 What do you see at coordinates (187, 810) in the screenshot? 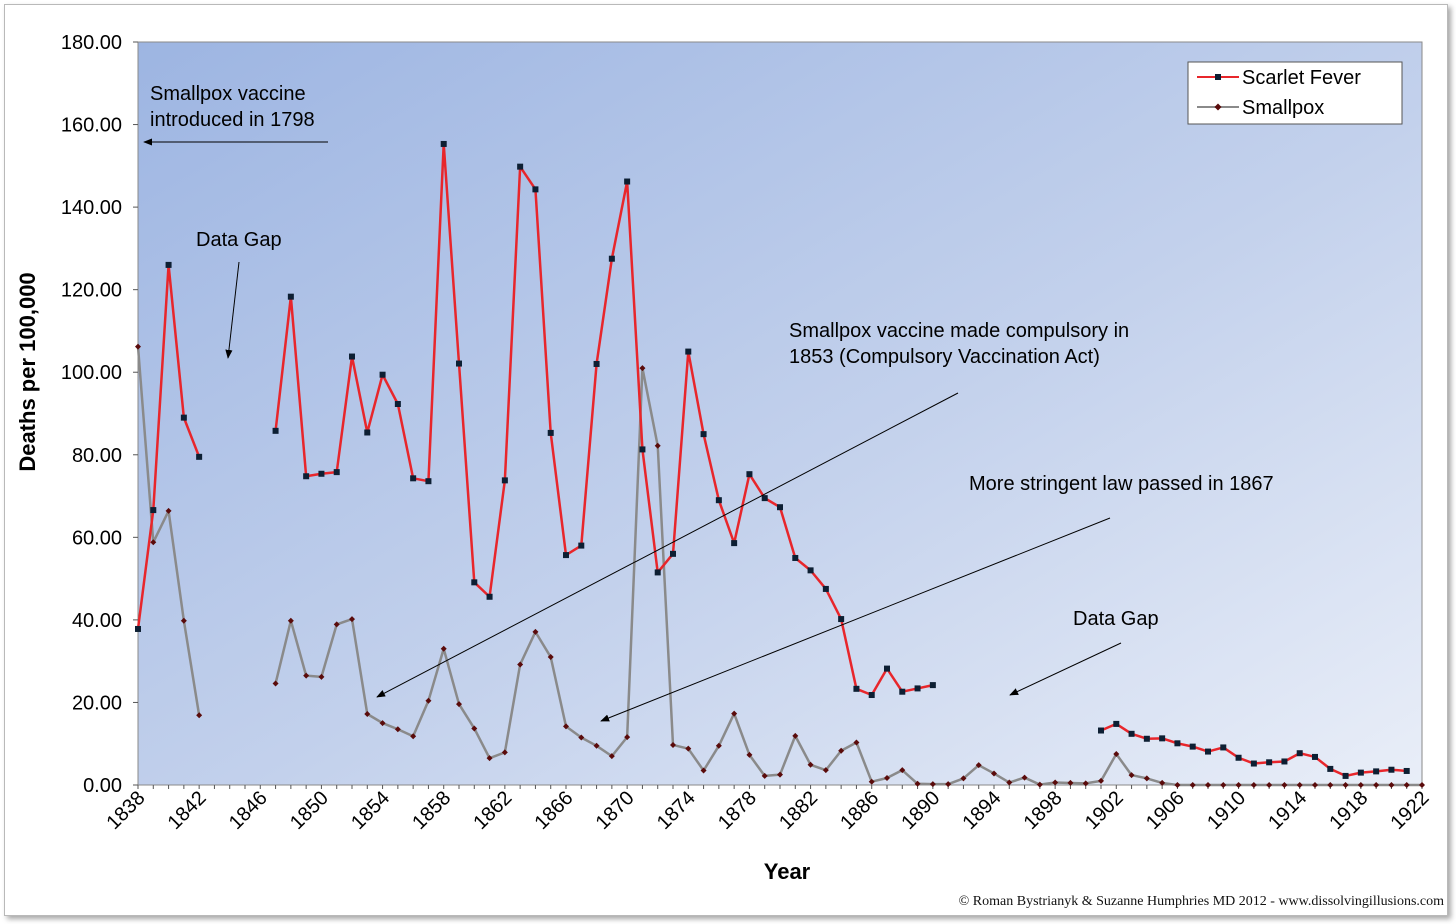
I see `x-tick-label: 1842` at bounding box center [187, 810].